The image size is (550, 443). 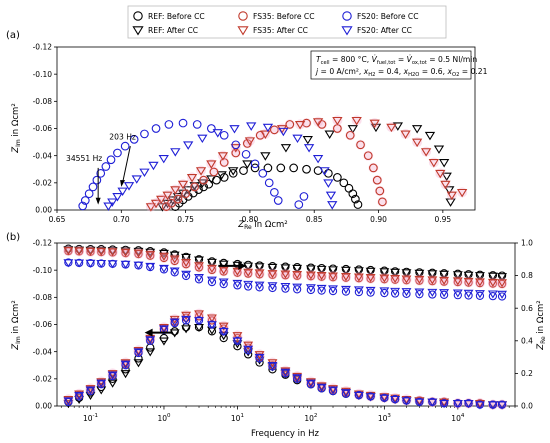 What do you see at coordinates (541, 325) in the screenshot?
I see `panel-b-y2label: ZRe in Ωcm²` at bounding box center [541, 325].